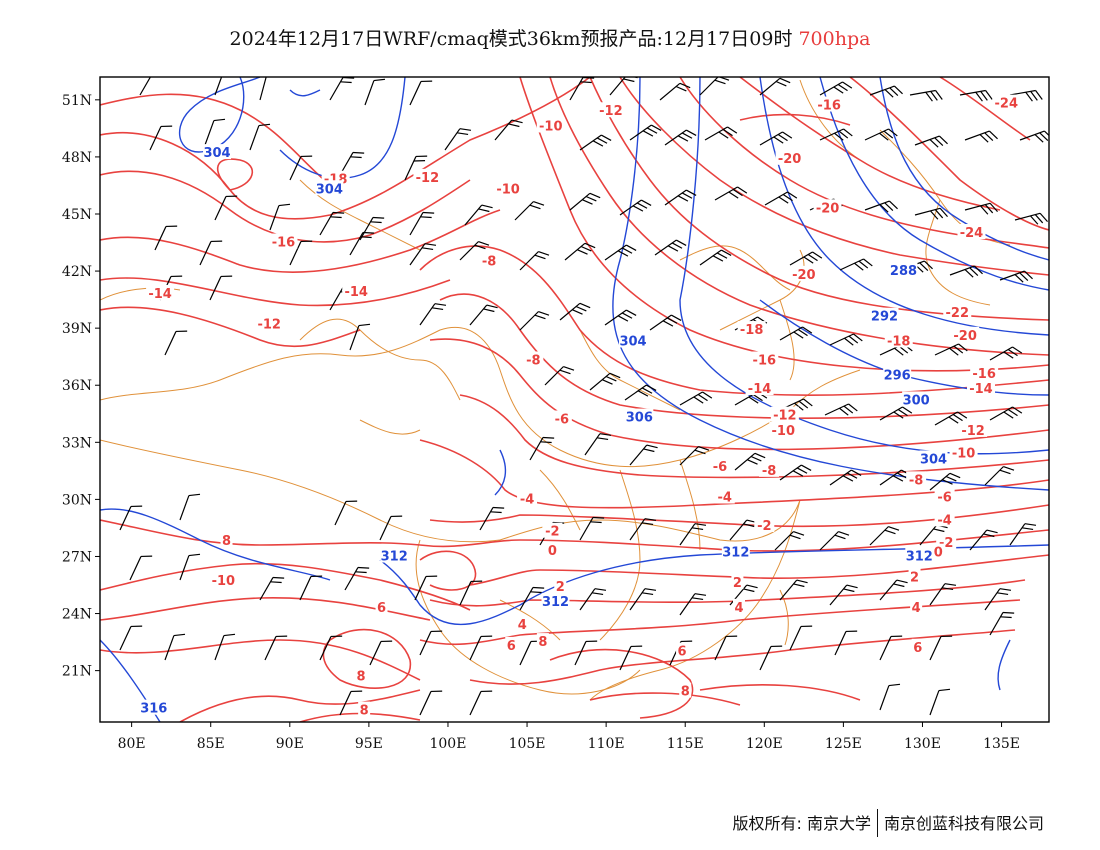  I want to click on temperature-label: -22, so click(958, 313).